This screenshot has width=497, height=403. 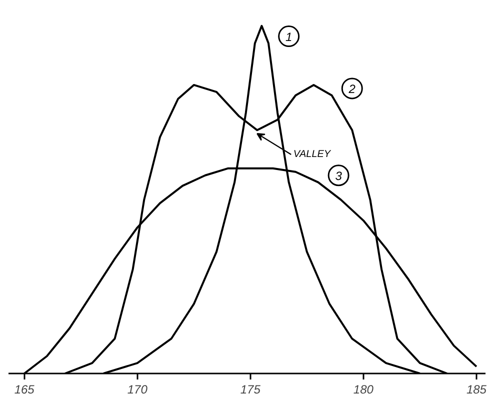 What do you see at coordinates (288, 37) in the screenshot?
I see `series-label: 1` at bounding box center [288, 37].